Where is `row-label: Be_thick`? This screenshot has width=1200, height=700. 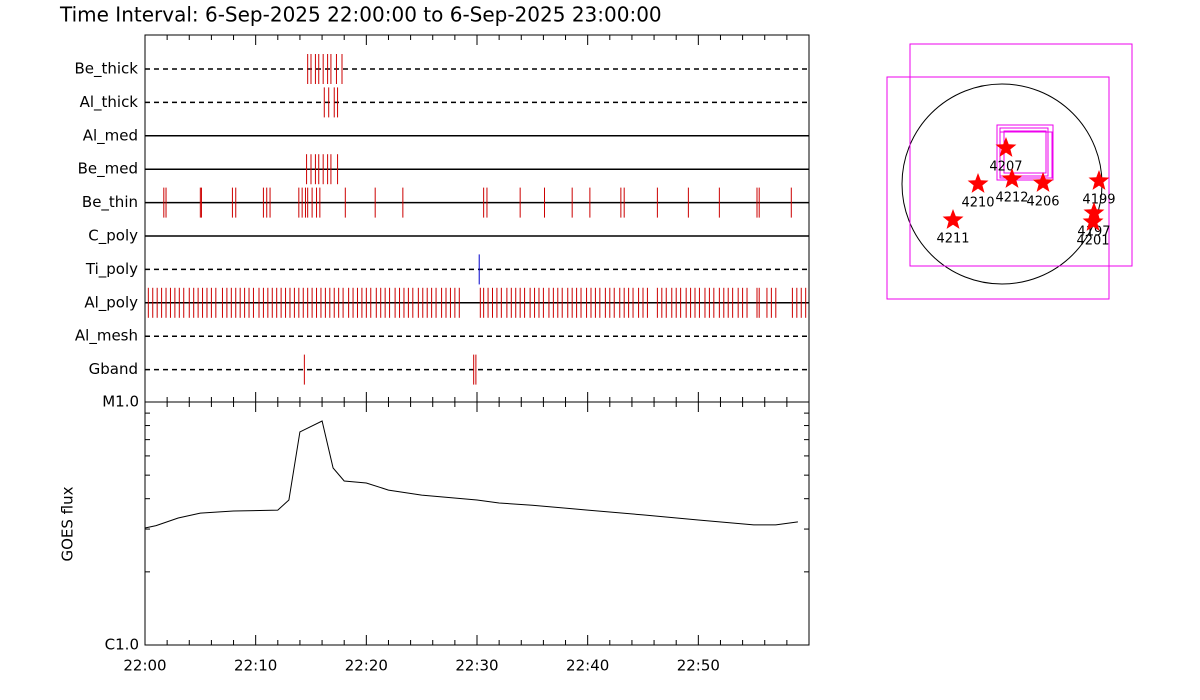
row-label: Be_thick is located at coordinates (106, 69).